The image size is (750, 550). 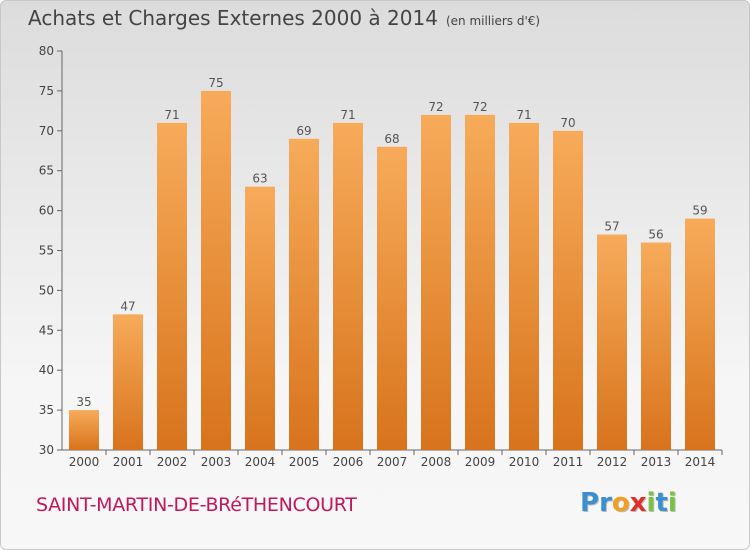 I want to click on logo-letter: t, so click(x=661, y=503).